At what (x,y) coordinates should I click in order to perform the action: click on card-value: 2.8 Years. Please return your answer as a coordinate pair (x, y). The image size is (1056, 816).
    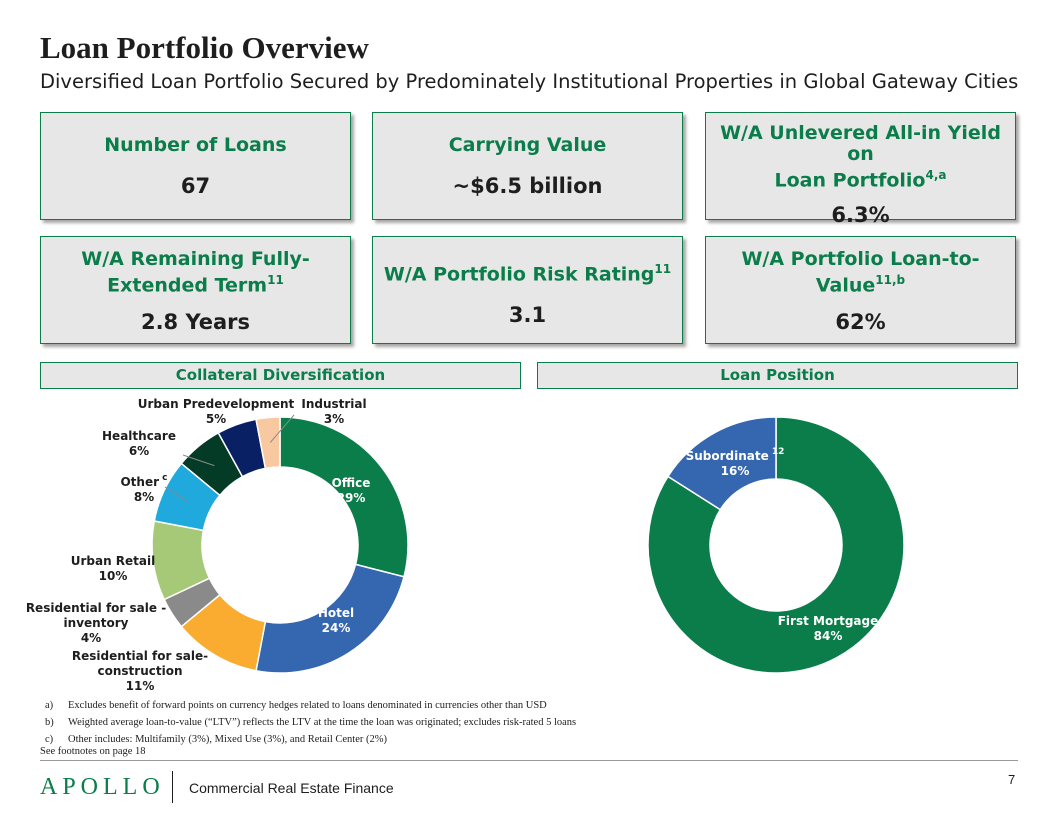
    Looking at the image, I should click on (195, 322).